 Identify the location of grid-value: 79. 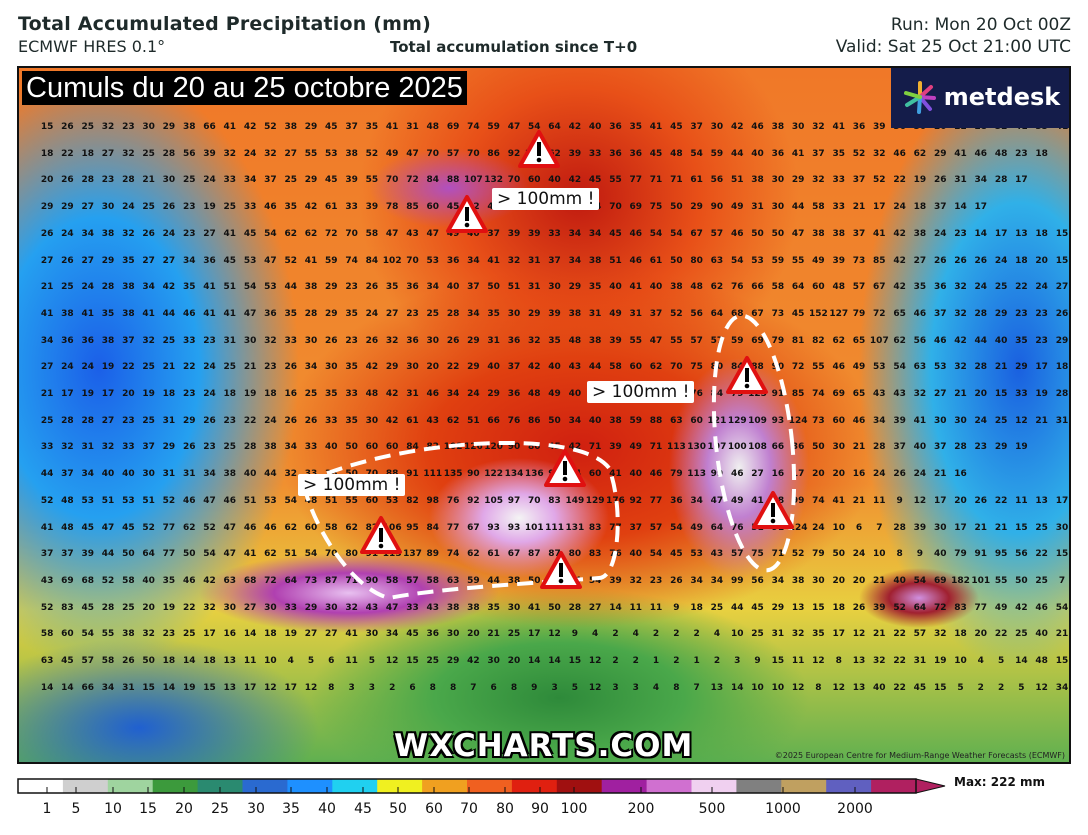
(859, 313).